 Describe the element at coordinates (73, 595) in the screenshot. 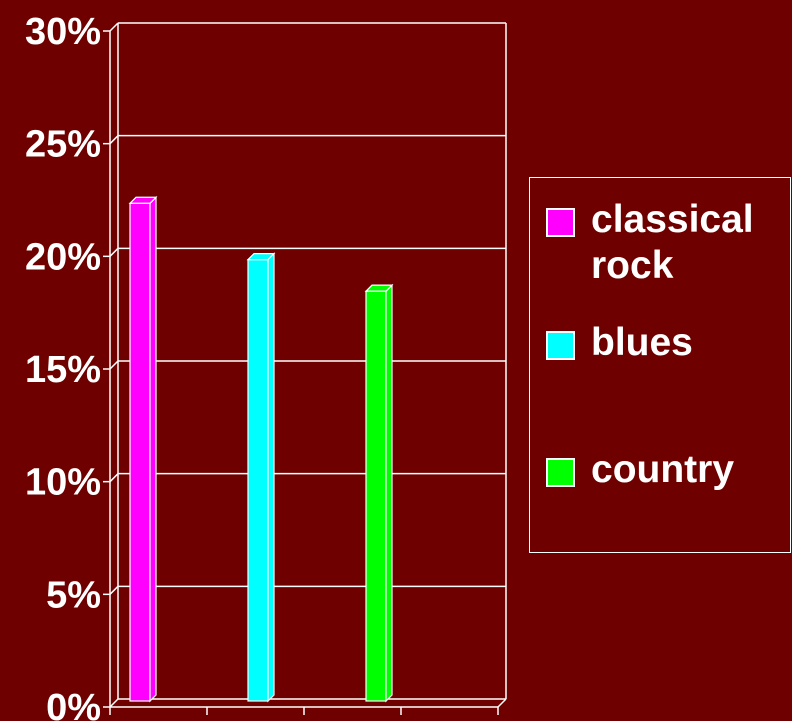

I see `y-tick-label: 5%` at that location.